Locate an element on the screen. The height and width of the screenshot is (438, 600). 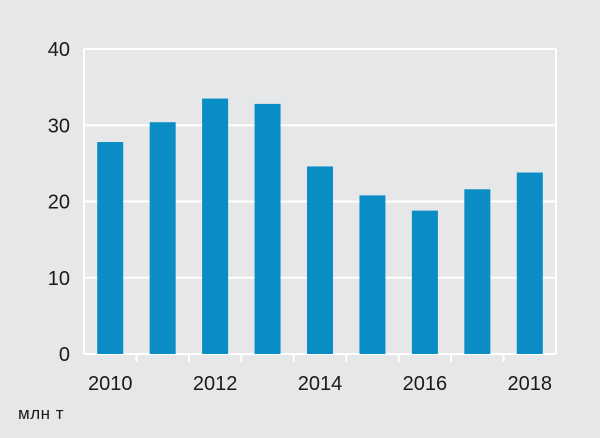
x-tick-label: 2012 is located at coordinates (215, 384).